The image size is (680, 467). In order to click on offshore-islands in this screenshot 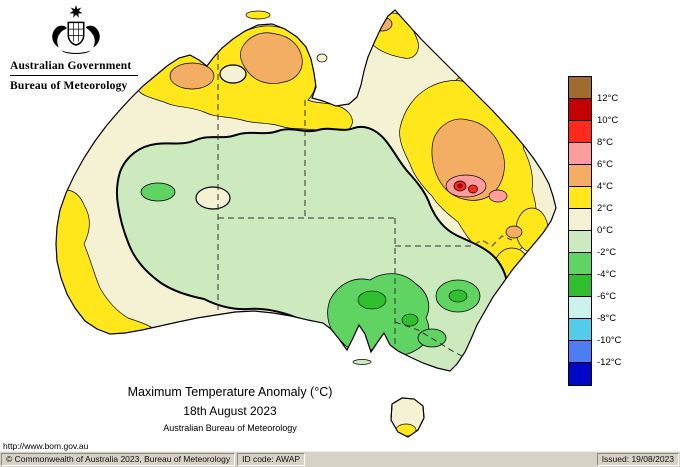, I will do `click(308, 187)`.